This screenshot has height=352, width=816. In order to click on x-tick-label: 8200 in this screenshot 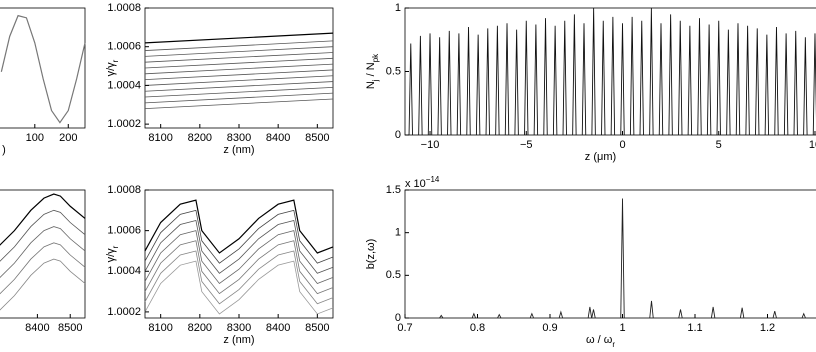, I will do `click(200, 328)`.